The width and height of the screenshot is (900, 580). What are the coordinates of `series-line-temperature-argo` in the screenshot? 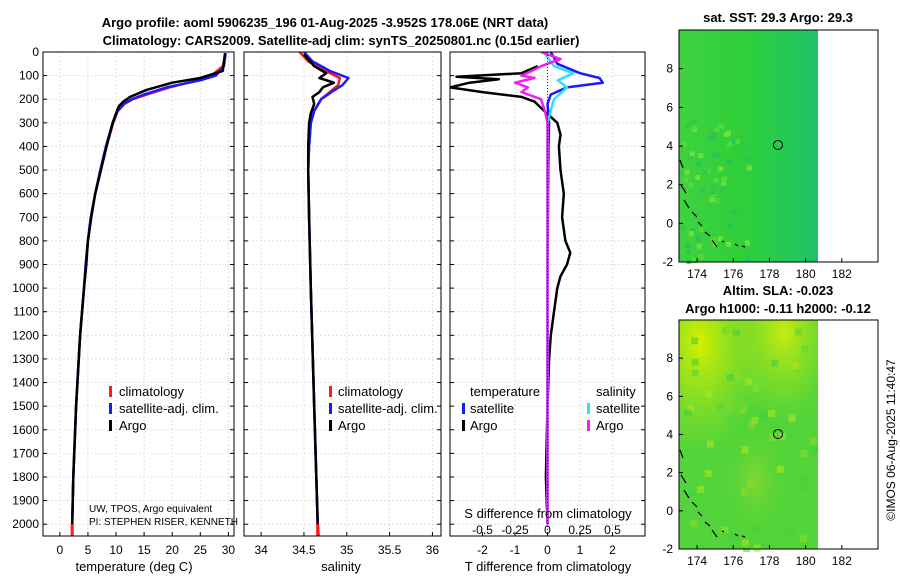 It's located at (511, 295).